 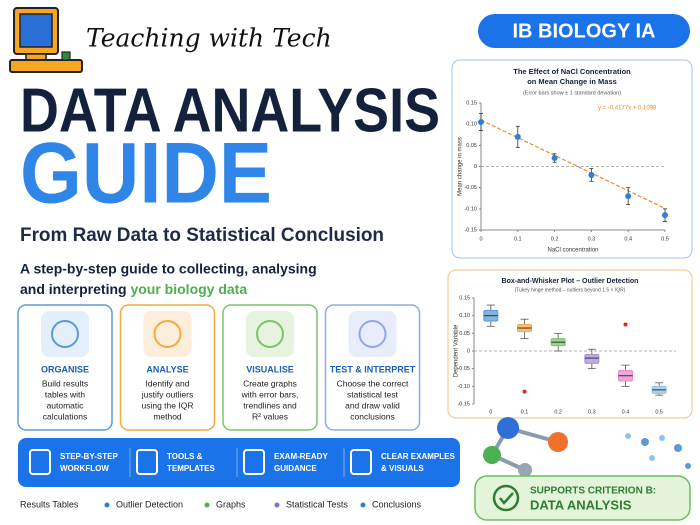 What do you see at coordinates (301, 456) in the screenshot?
I see `feature-text: EXAM-READY` at bounding box center [301, 456].